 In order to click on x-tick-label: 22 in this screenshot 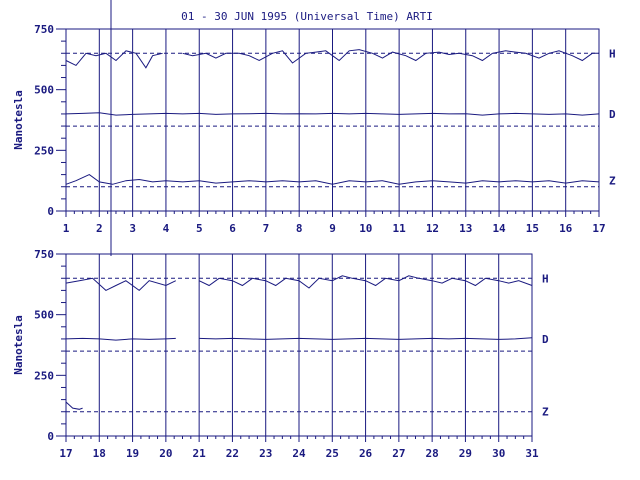, I will do `click(232, 453)`.